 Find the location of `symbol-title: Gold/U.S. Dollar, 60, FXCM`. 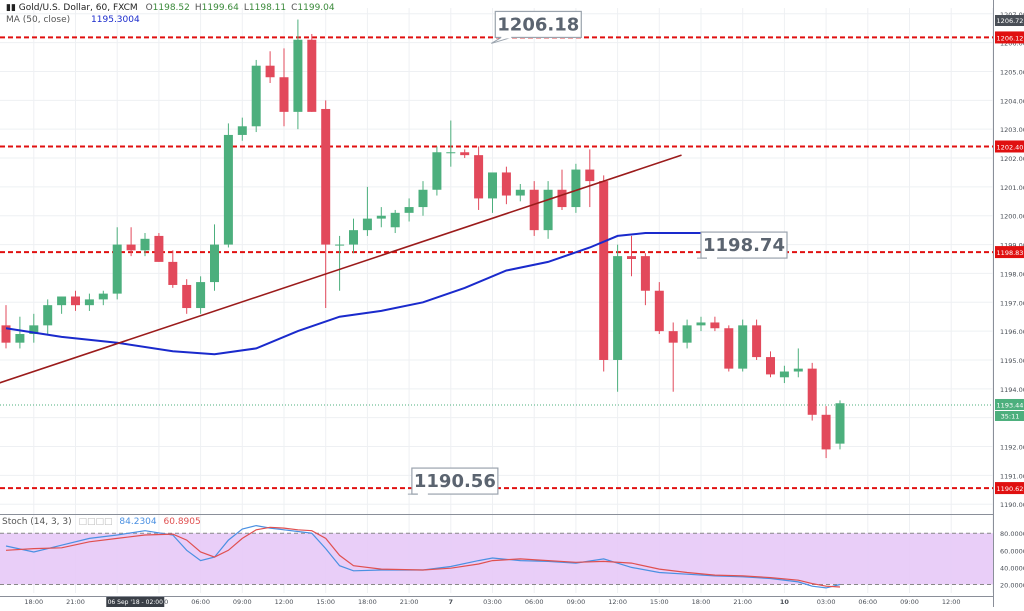

symbol-title: Gold/U.S. Dollar, 60, FXCM is located at coordinates (78, 8).